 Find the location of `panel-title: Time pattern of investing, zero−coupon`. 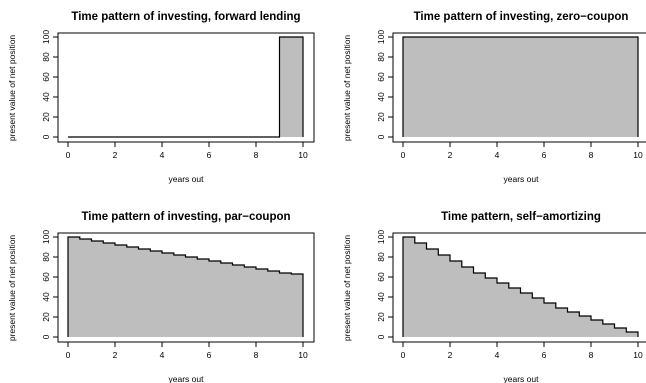

panel-title: Time pattern of investing, zero−coupon is located at coordinates (521, 17).